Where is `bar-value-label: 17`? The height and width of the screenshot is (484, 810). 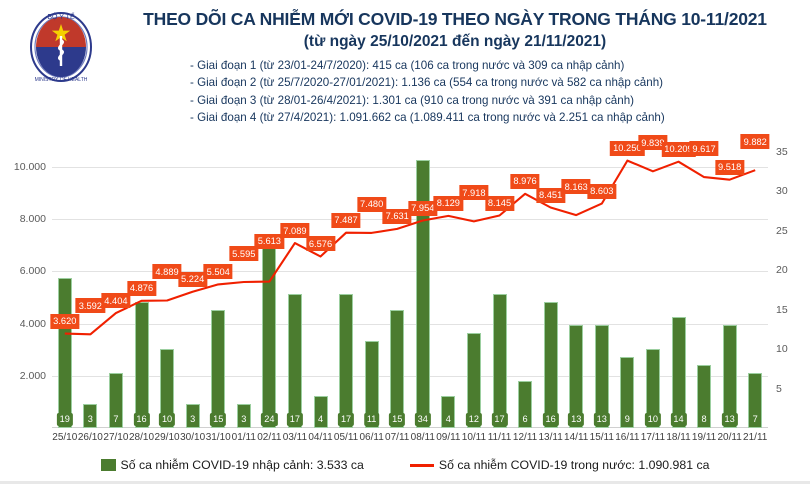
bar-value-label: 17 is located at coordinates (499, 419).